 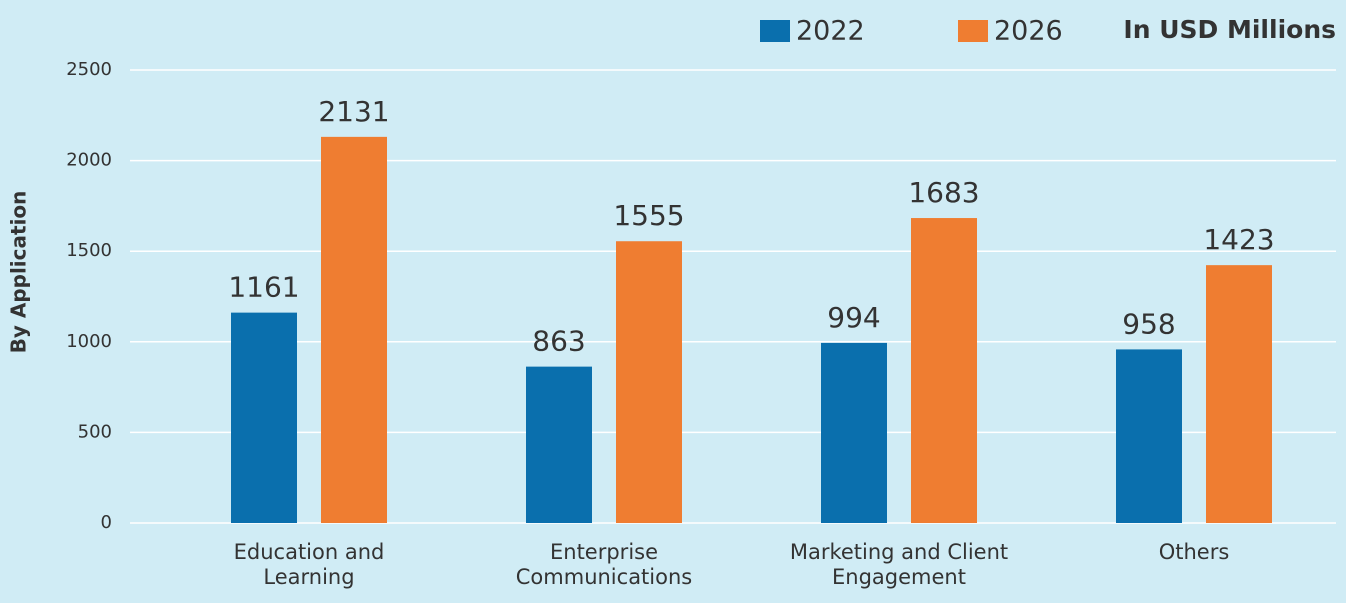 What do you see at coordinates (1194, 552) in the screenshot?
I see `x-tick-label: Others` at bounding box center [1194, 552].